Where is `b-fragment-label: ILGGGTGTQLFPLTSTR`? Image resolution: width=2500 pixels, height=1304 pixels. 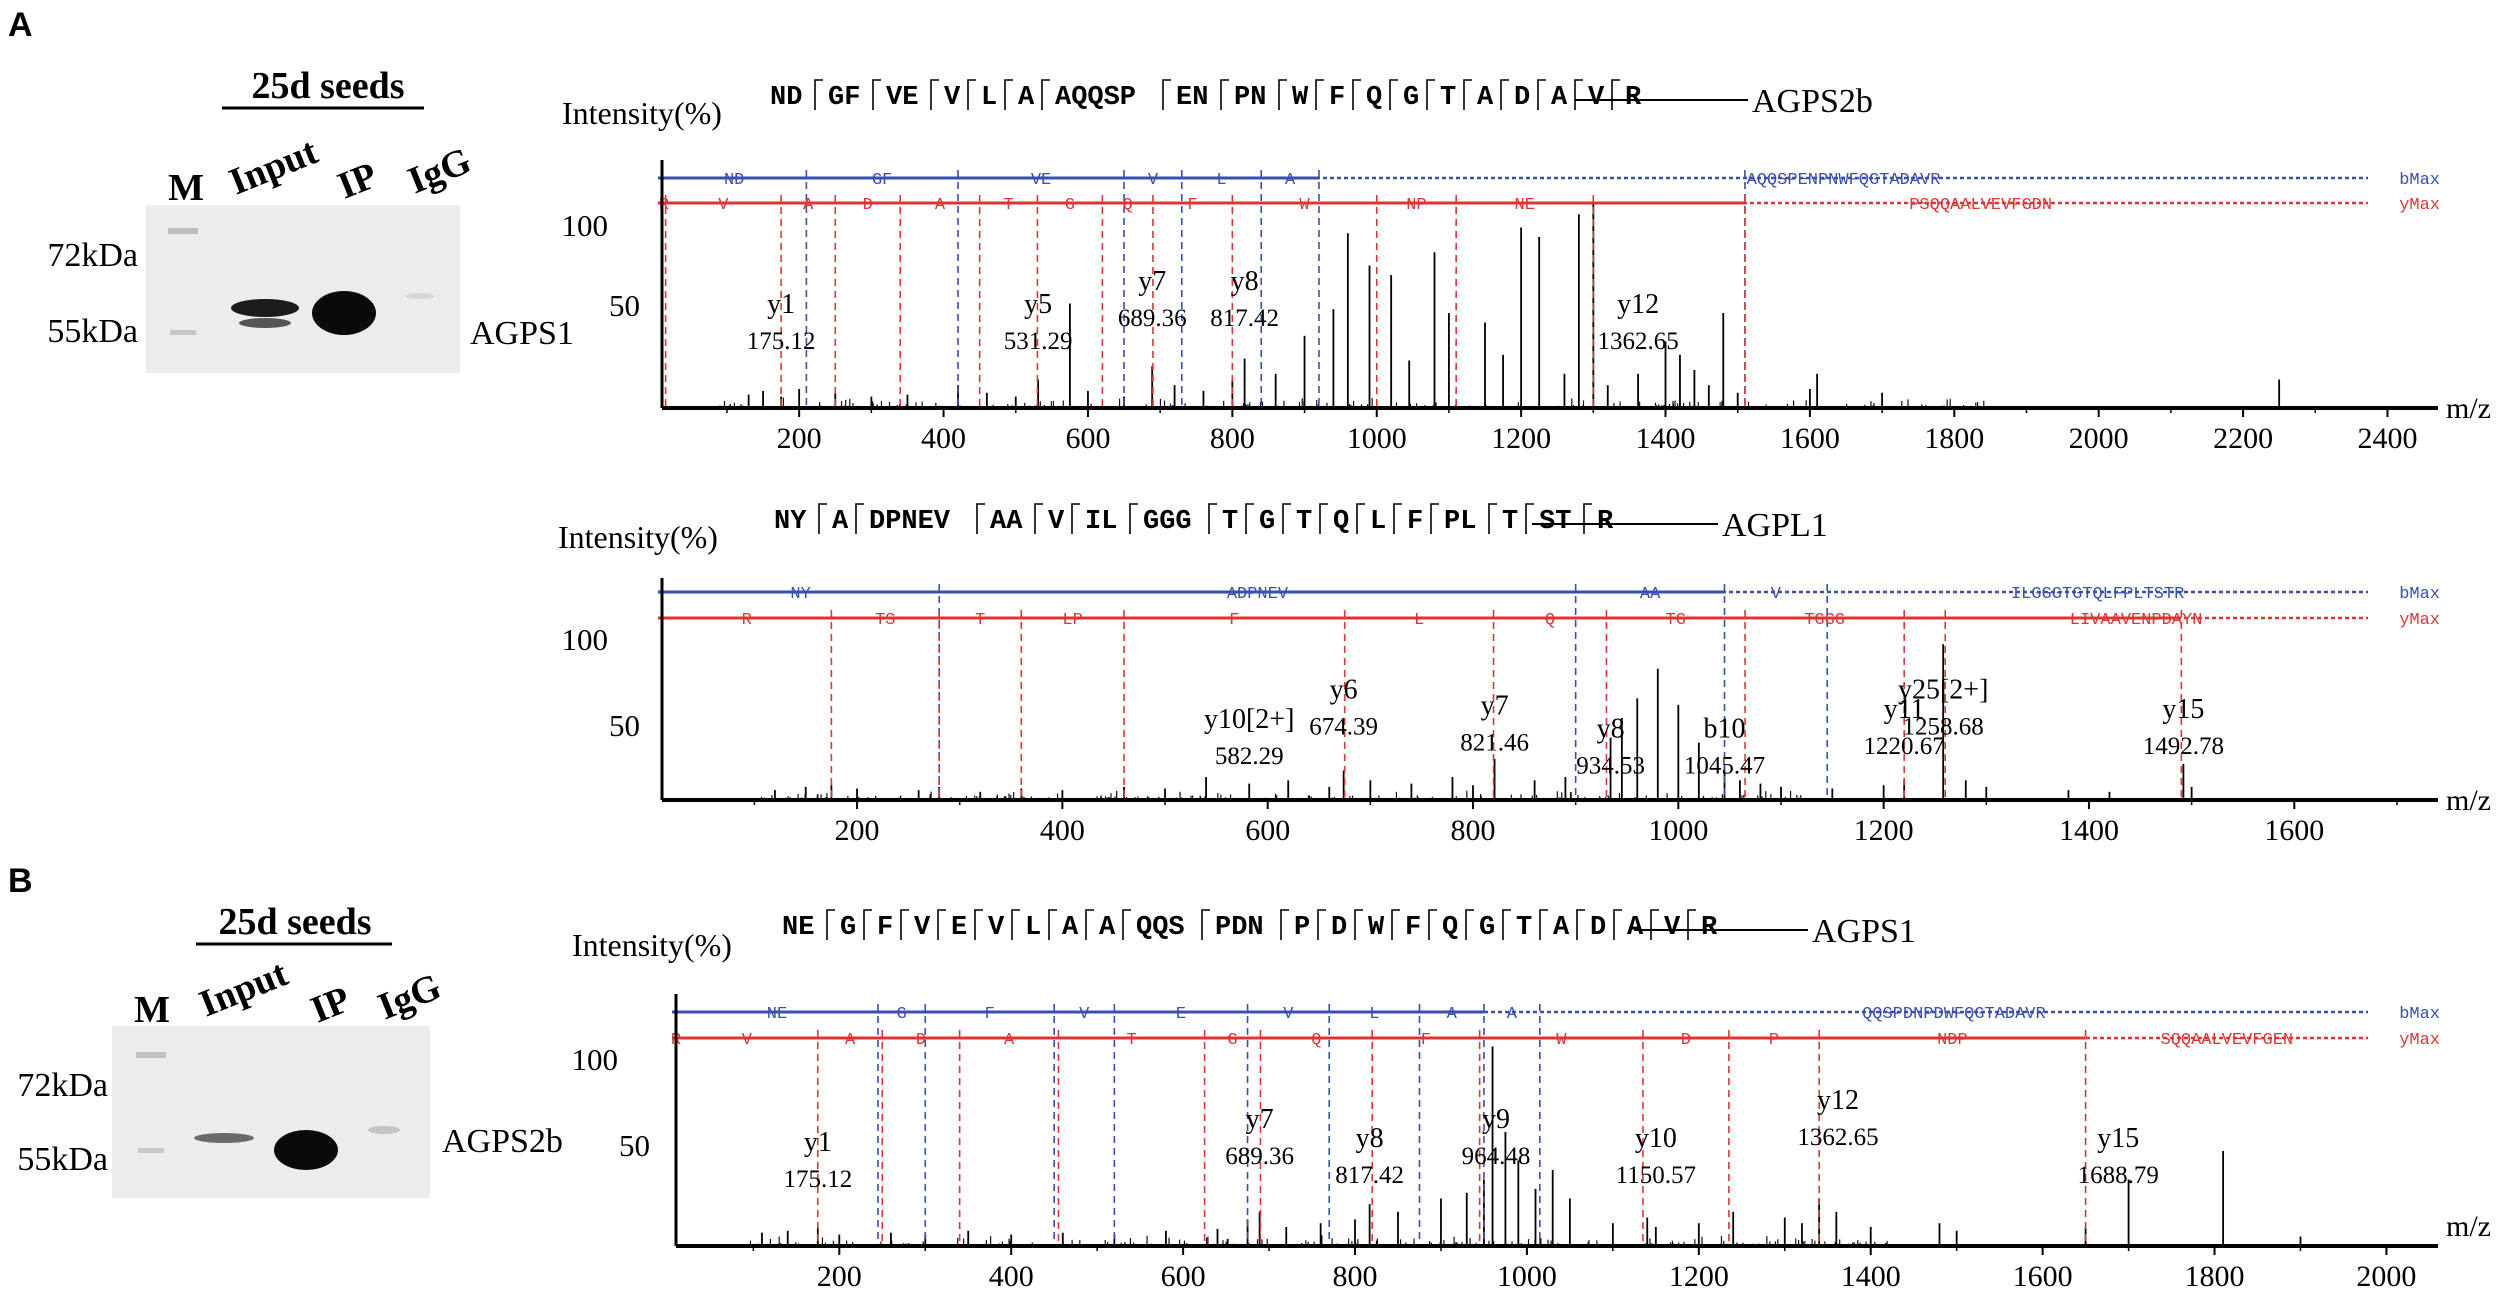 b-fragment-label: ILGGGTGTQLFPLTSTR is located at coordinates (2097, 594).